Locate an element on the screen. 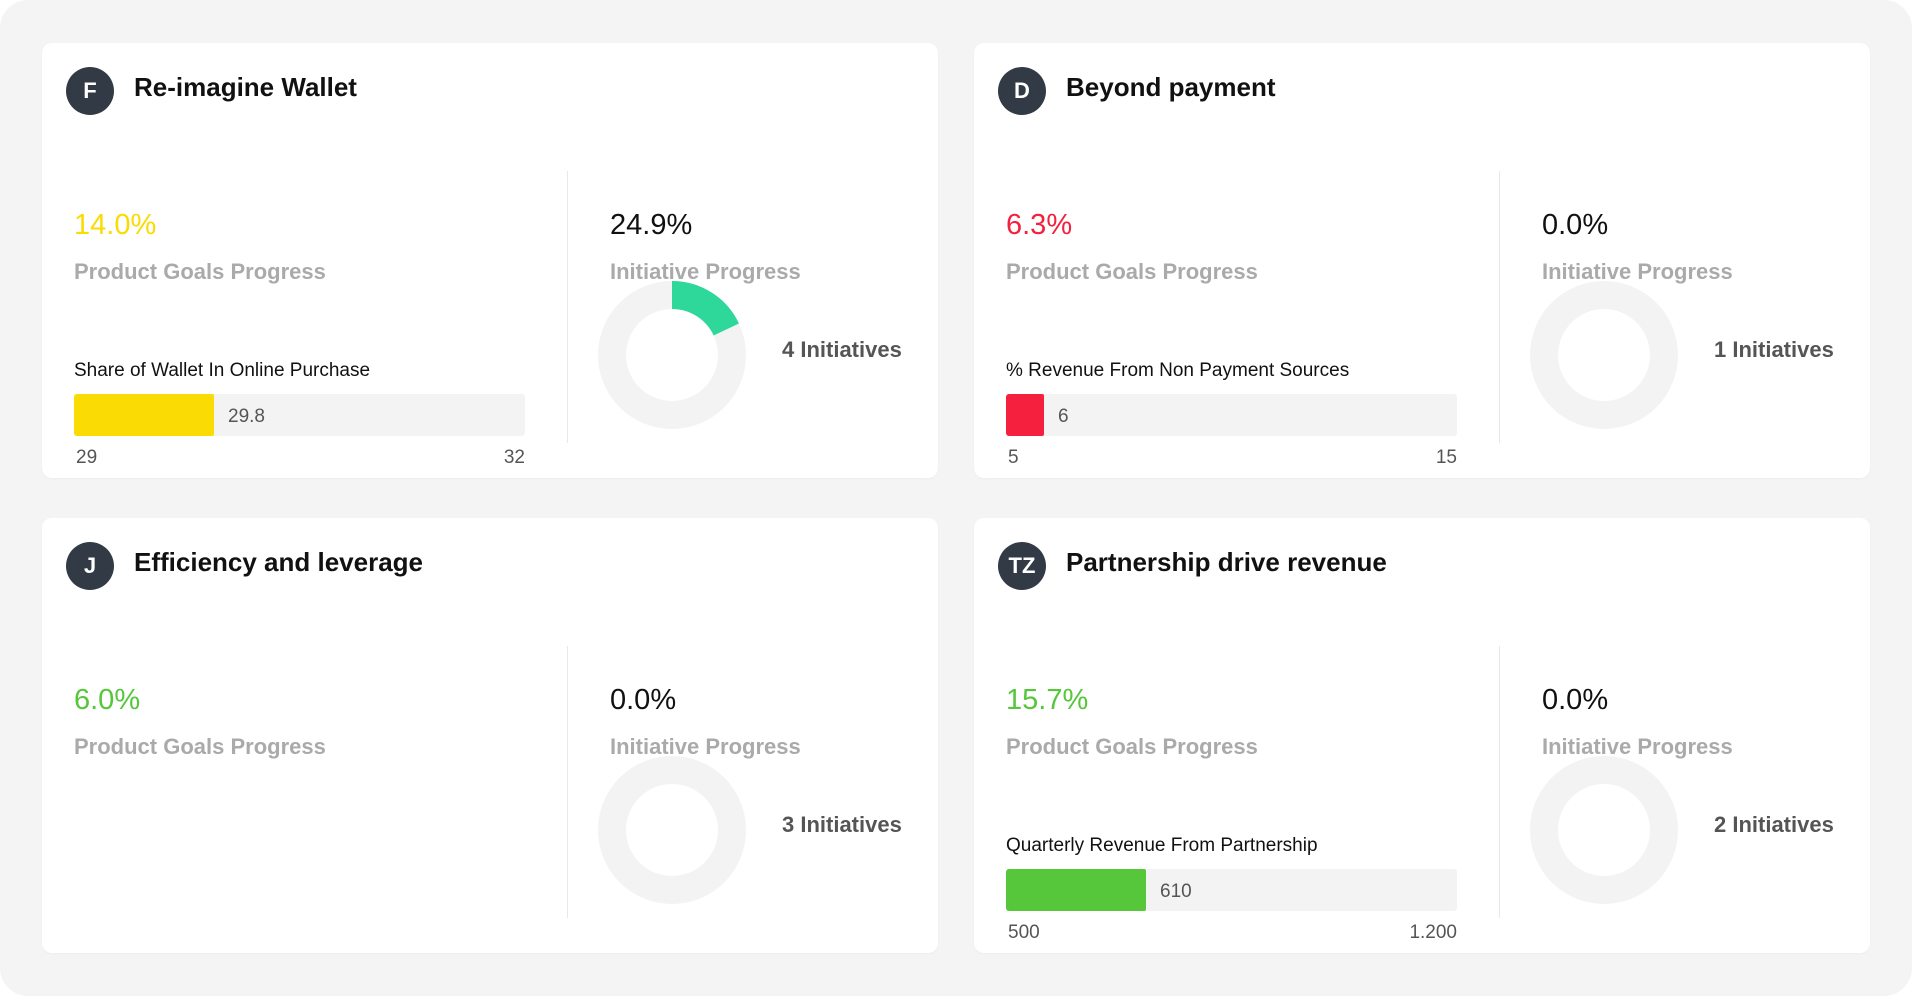  card-title: Partnership drive revenue is located at coordinates (1226, 561).